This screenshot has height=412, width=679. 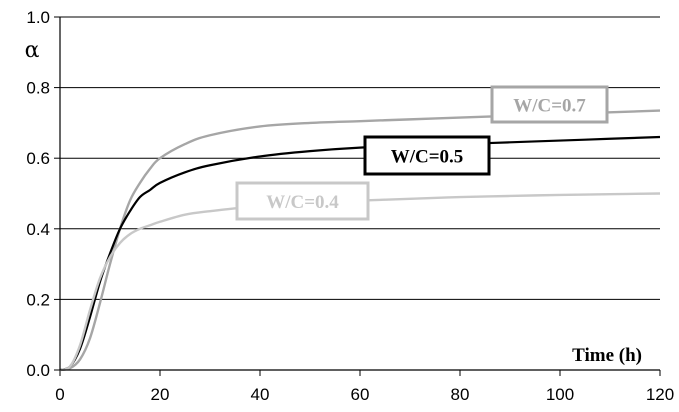 I want to click on x-axis-ticks: 0 20 40 60 80 100 120, so click(x=364, y=387).